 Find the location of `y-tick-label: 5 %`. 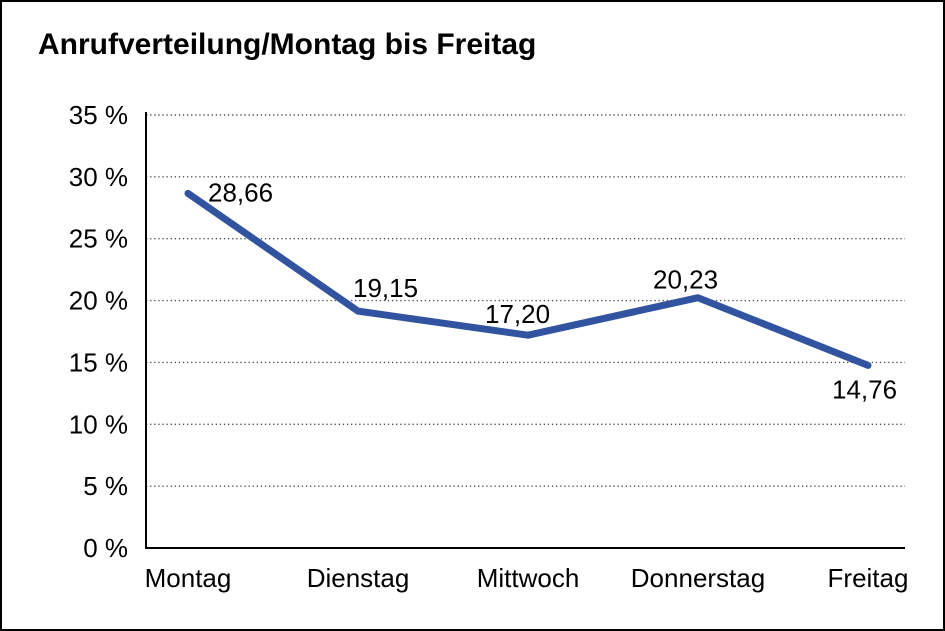

y-tick-label: 5 % is located at coordinates (105, 486).